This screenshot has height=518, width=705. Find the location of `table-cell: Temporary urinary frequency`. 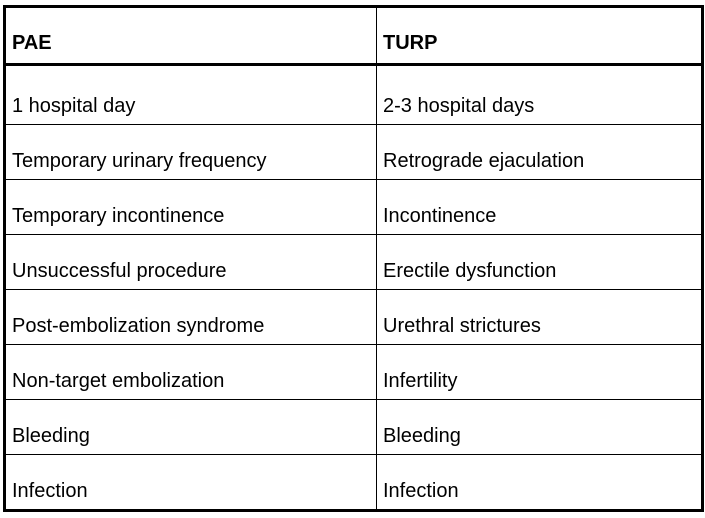

table-cell: Temporary urinary frequency is located at coordinates (190, 152).